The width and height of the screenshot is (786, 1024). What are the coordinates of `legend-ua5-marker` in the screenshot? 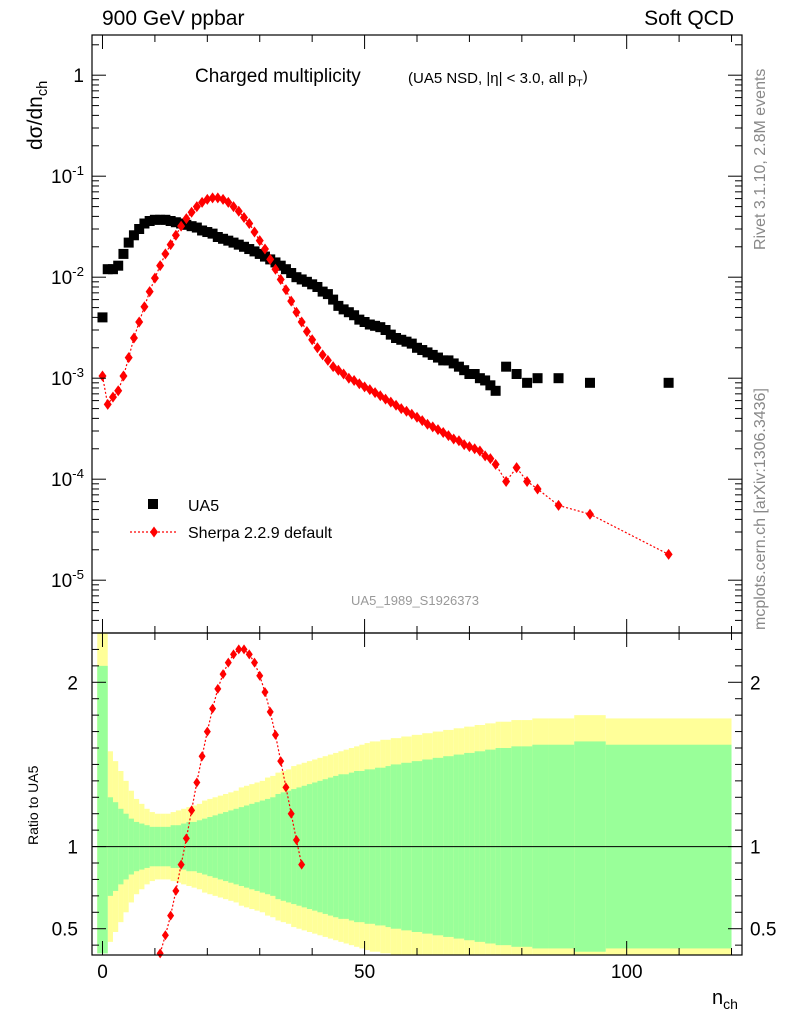 It's located at (153, 504).